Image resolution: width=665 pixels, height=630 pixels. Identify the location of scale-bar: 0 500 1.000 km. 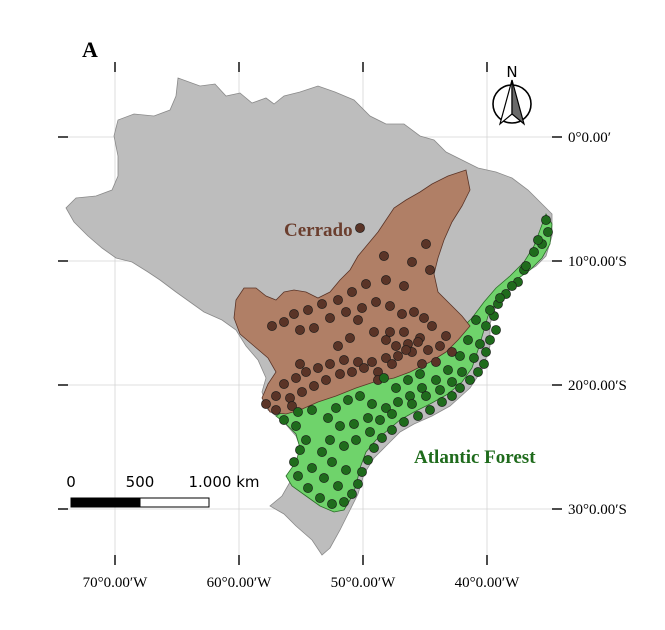
(163, 490).